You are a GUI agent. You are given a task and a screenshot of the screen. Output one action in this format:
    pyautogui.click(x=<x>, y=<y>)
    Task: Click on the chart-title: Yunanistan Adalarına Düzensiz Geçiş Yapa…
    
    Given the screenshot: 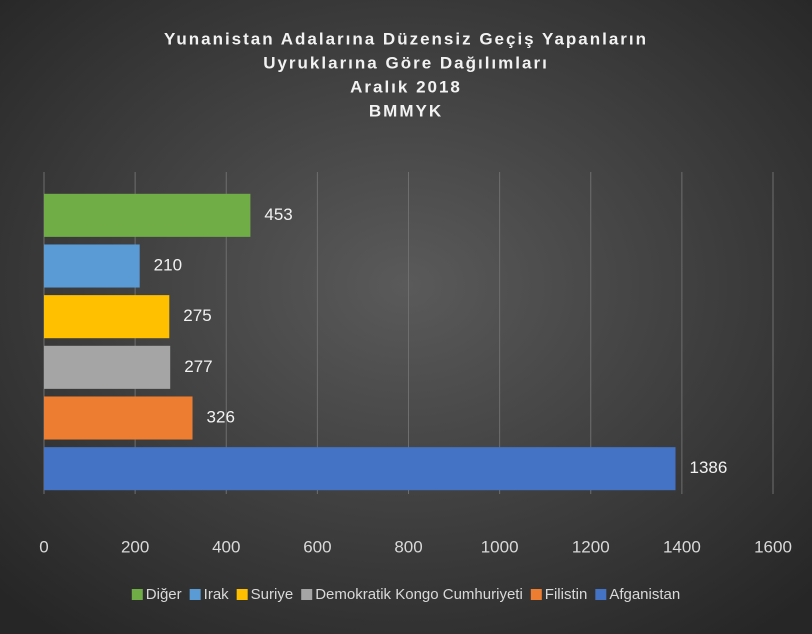 What is the action you would take?
    pyautogui.click(x=406, y=38)
    